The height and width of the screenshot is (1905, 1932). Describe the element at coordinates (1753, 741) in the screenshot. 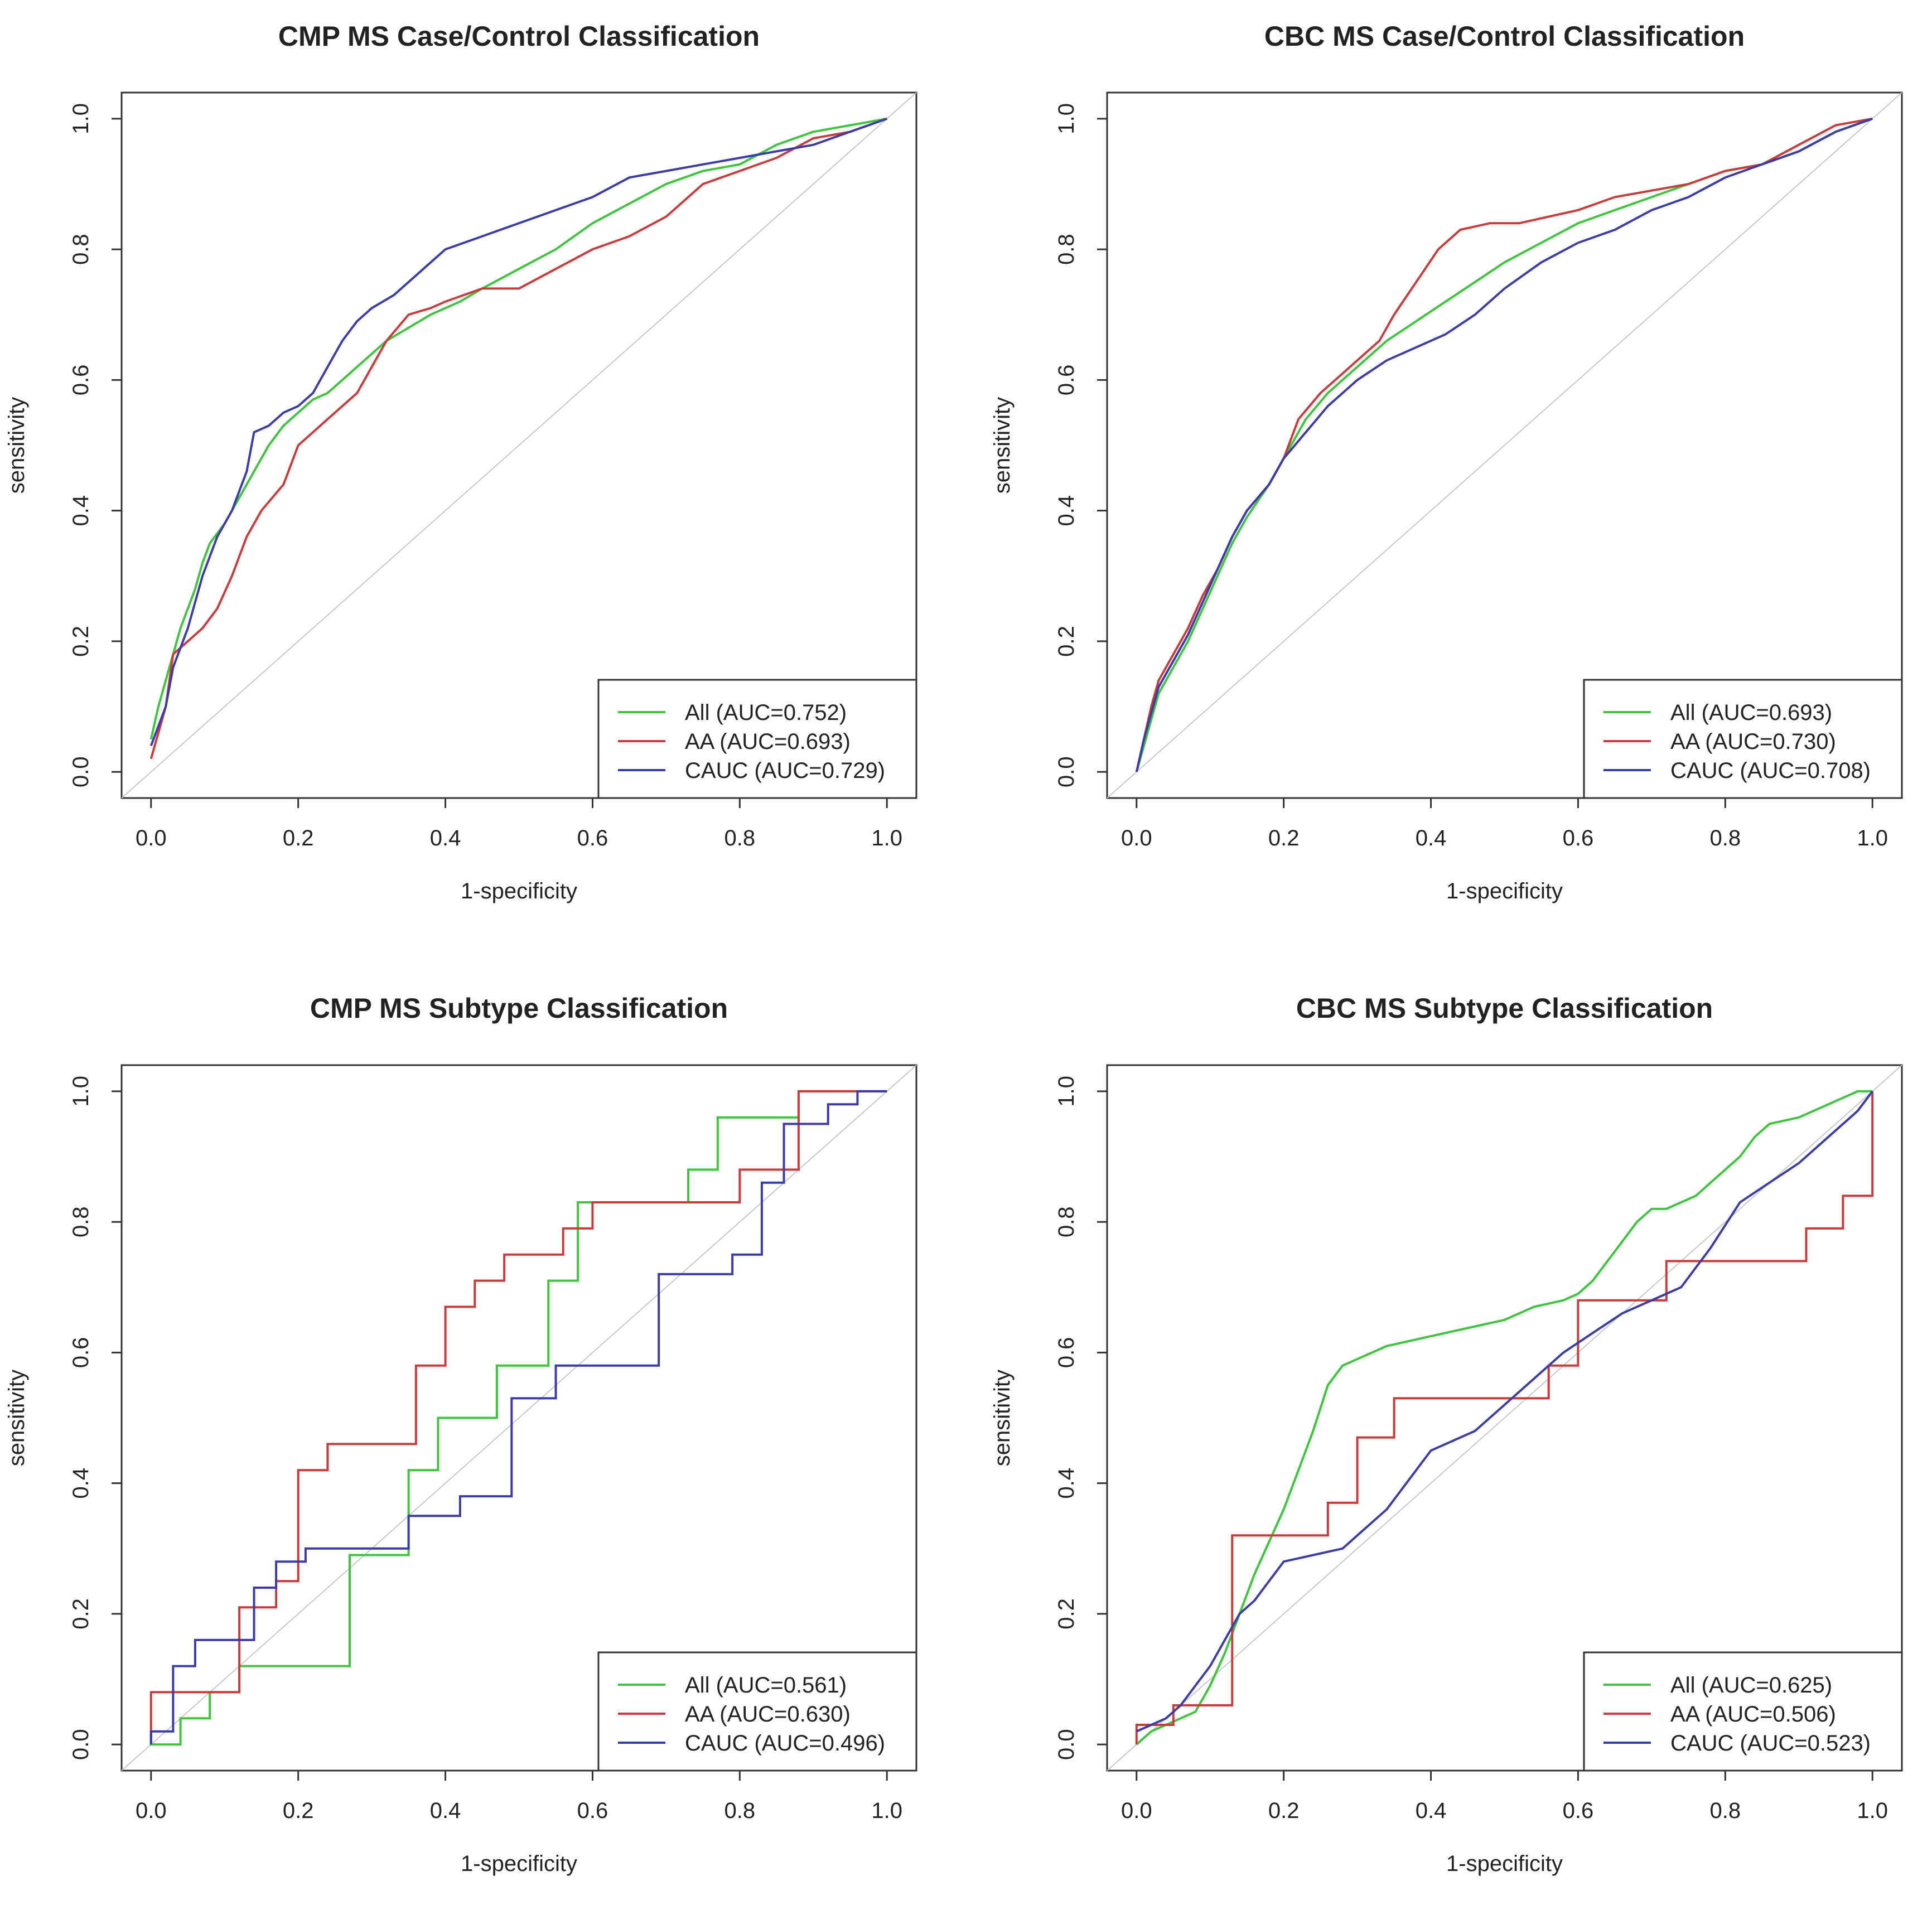

I see `legend-label-aa: AA (AUC=0.730)` at that location.